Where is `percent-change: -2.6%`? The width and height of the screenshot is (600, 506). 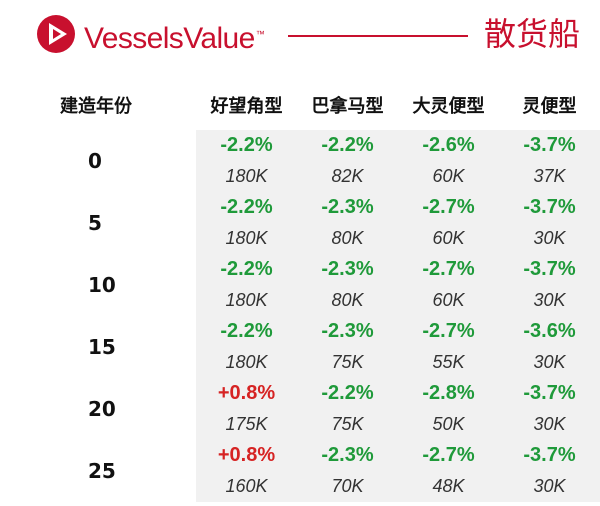
percent-change: -2.6% is located at coordinates (448, 145).